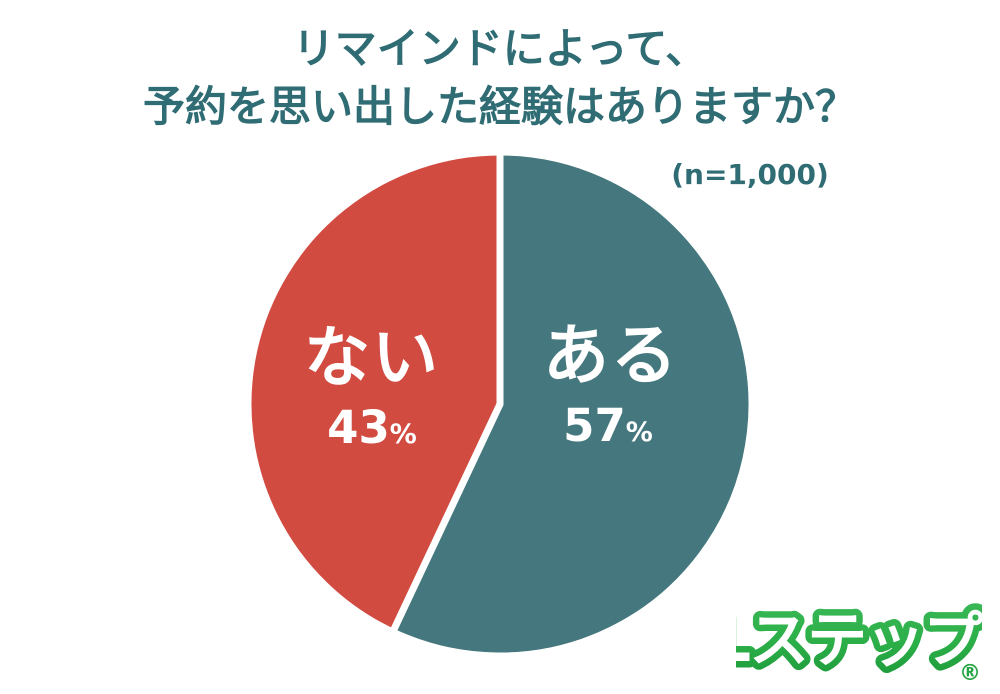 This screenshot has width=1000, height=694. Describe the element at coordinates (750, 174) in the screenshot. I see `sample-size-label: (n=1,000)` at that location.